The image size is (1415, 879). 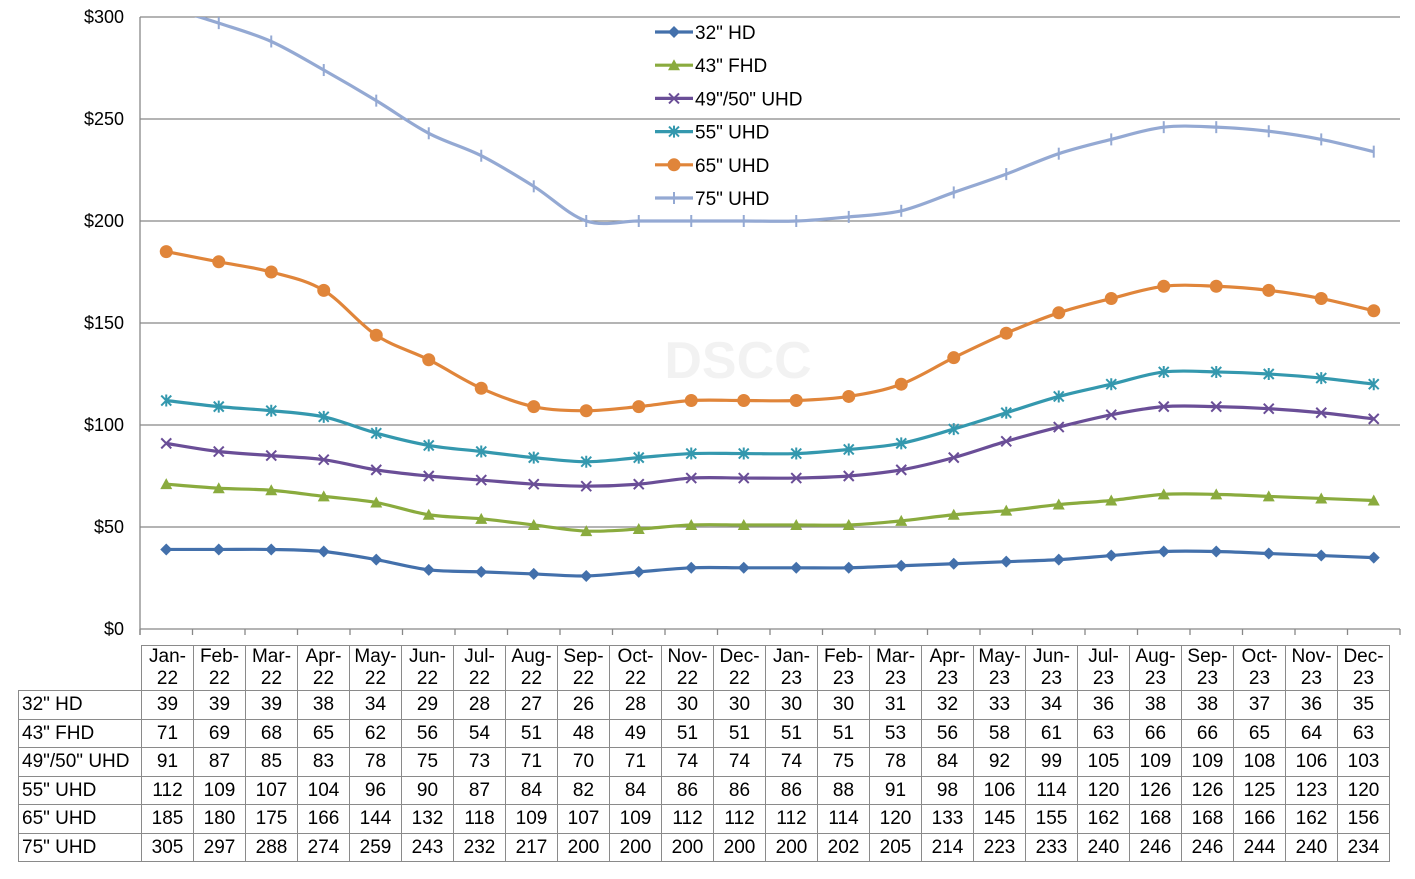 I want to click on table-column-header: Jun- 22, so click(x=427, y=668).